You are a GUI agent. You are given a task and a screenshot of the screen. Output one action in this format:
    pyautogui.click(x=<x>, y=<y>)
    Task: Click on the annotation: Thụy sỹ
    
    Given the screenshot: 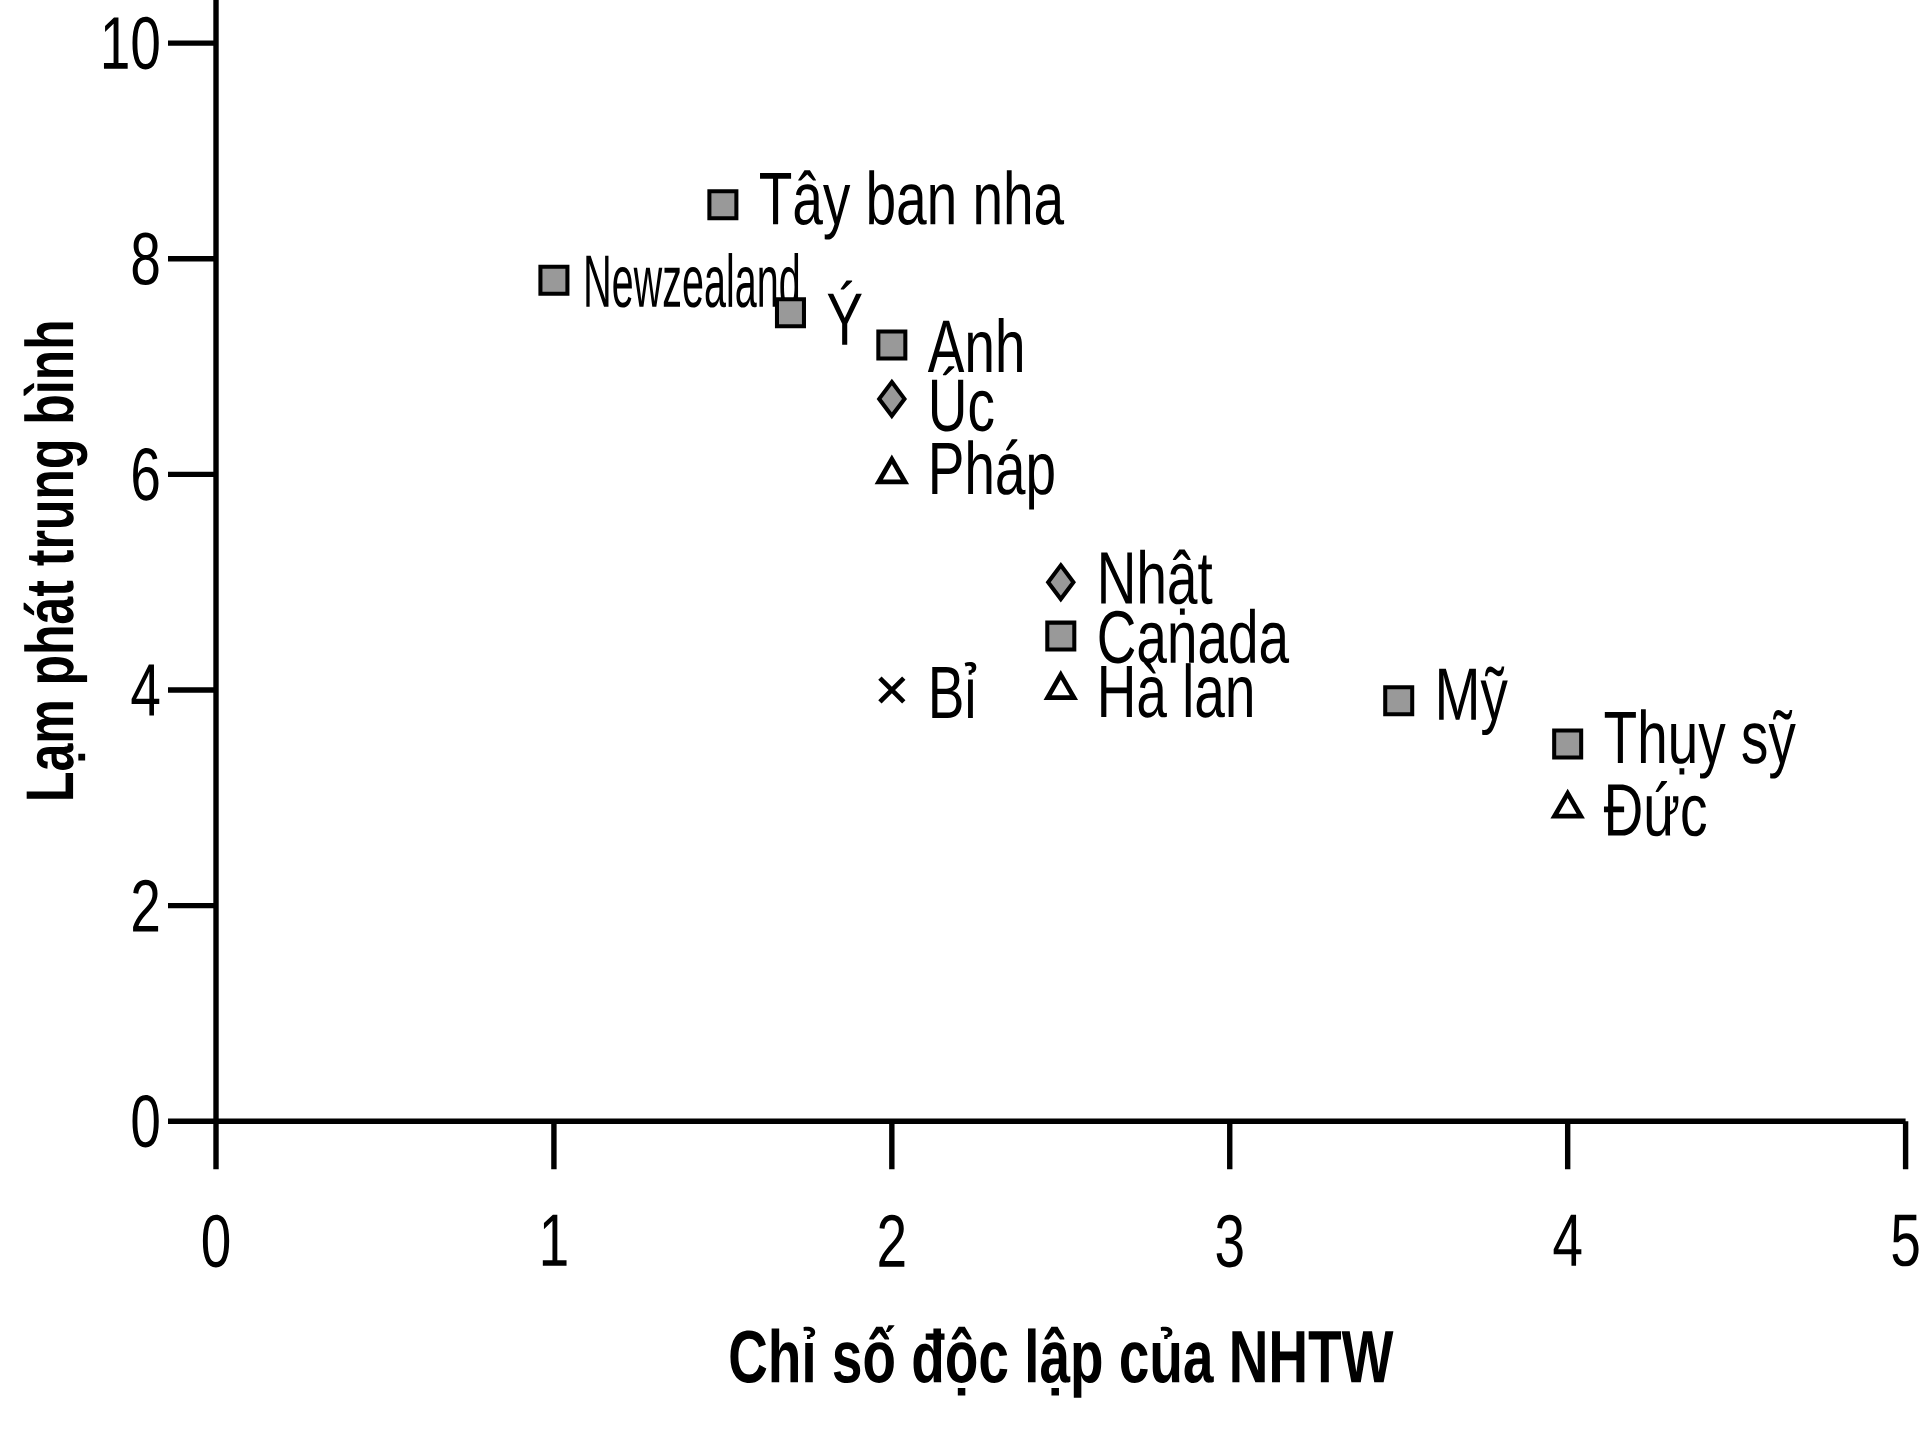 What is the action you would take?
    pyautogui.click(x=1700, y=744)
    